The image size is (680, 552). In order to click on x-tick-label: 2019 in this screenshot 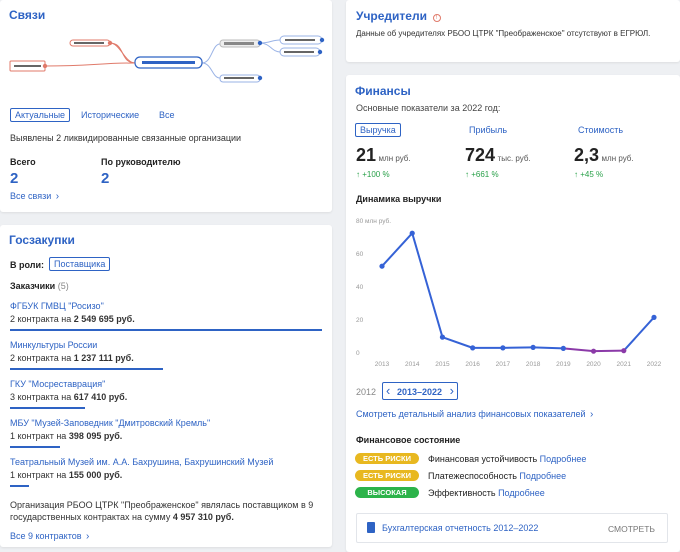, I will do `click(563, 364)`.